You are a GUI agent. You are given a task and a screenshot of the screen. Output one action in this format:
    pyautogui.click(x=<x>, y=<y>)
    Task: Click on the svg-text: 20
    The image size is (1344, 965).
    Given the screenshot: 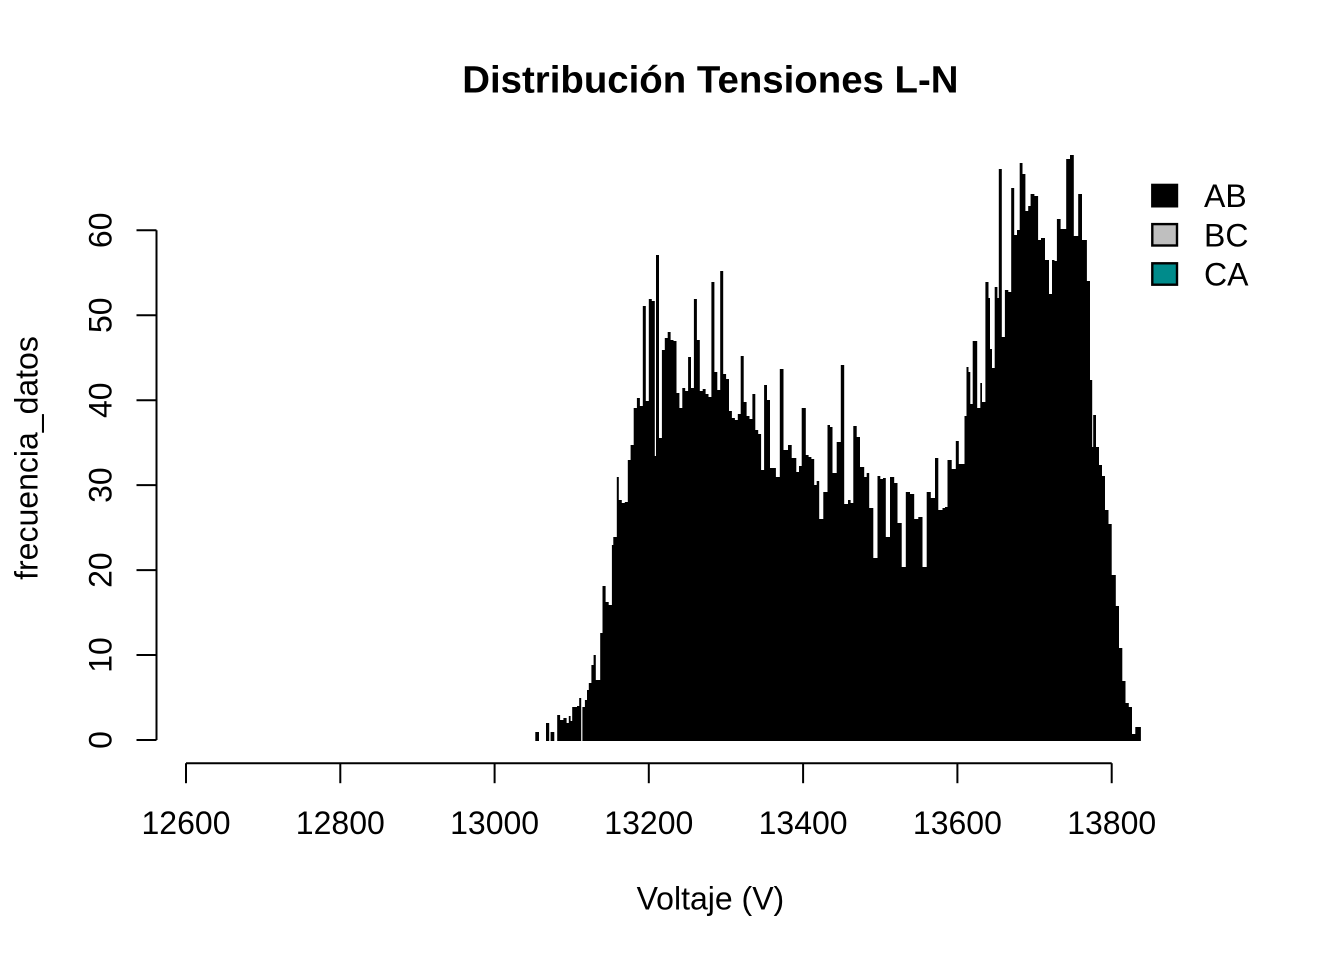 What is the action you would take?
    pyautogui.click(x=101, y=570)
    